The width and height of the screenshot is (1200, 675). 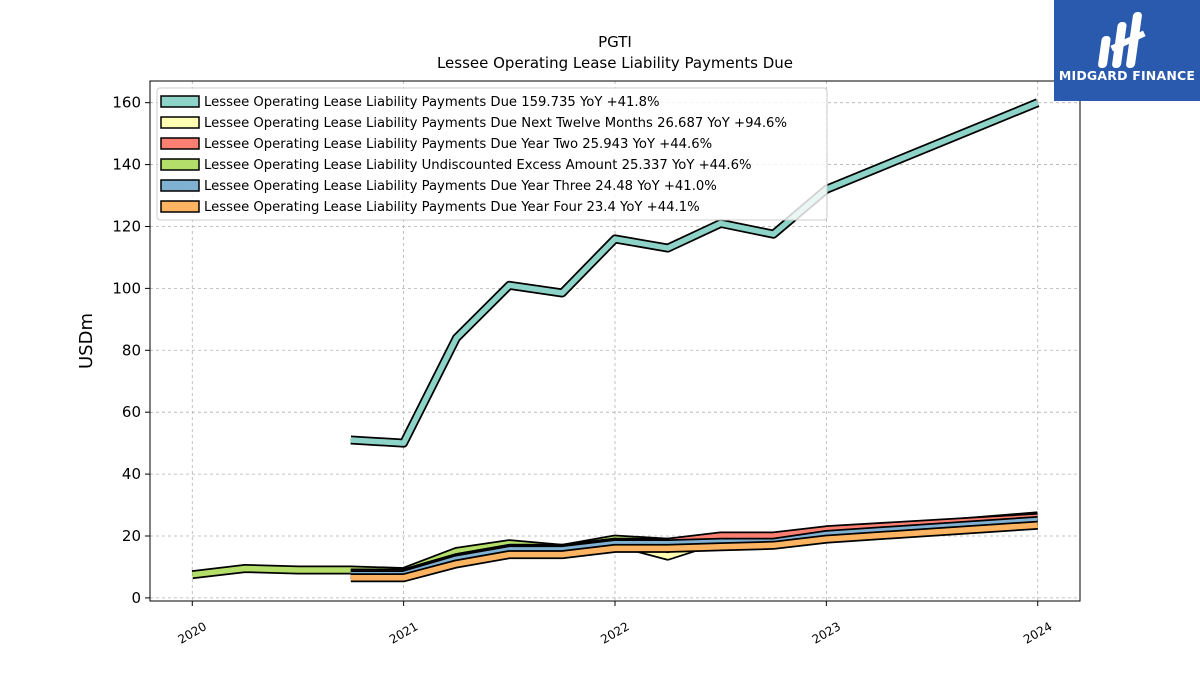 What do you see at coordinates (126, 226) in the screenshot?
I see `y-tick-label: 120` at bounding box center [126, 226].